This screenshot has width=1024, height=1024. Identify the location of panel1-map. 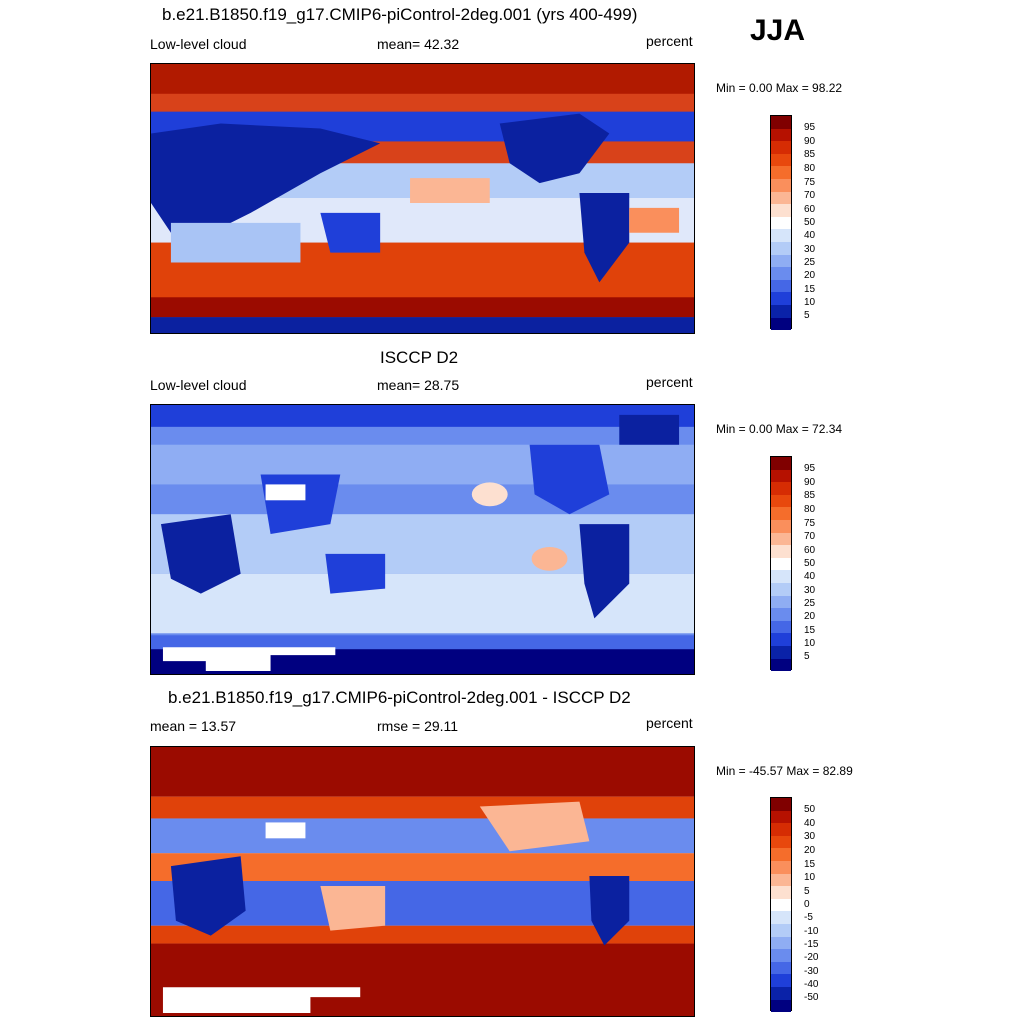
(422, 198).